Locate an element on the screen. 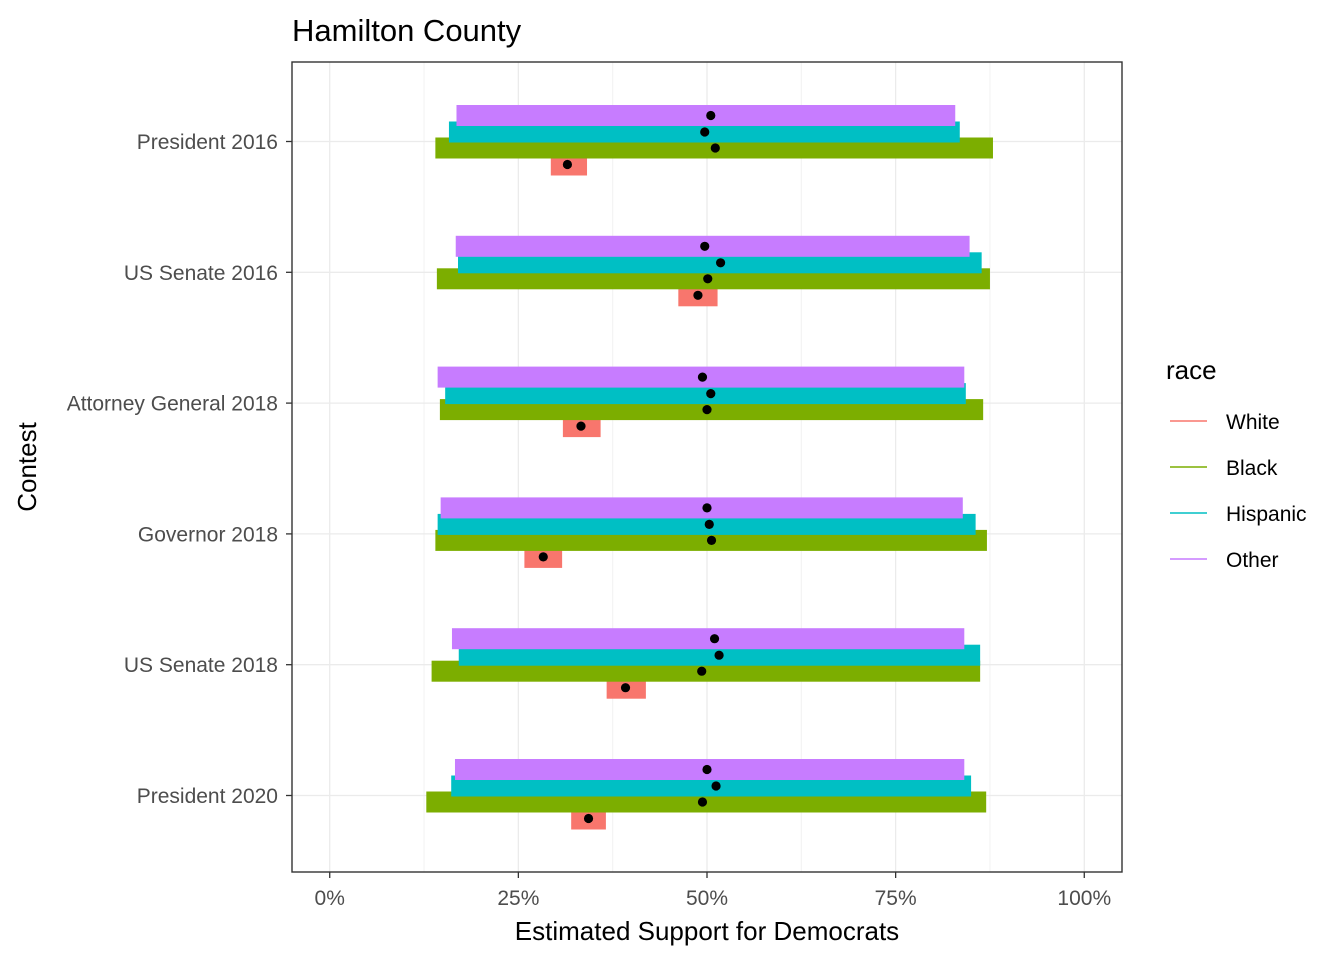 The width and height of the screenshot is (1344, 960). legend-label-white: White is located at coordinates (1253, 422).